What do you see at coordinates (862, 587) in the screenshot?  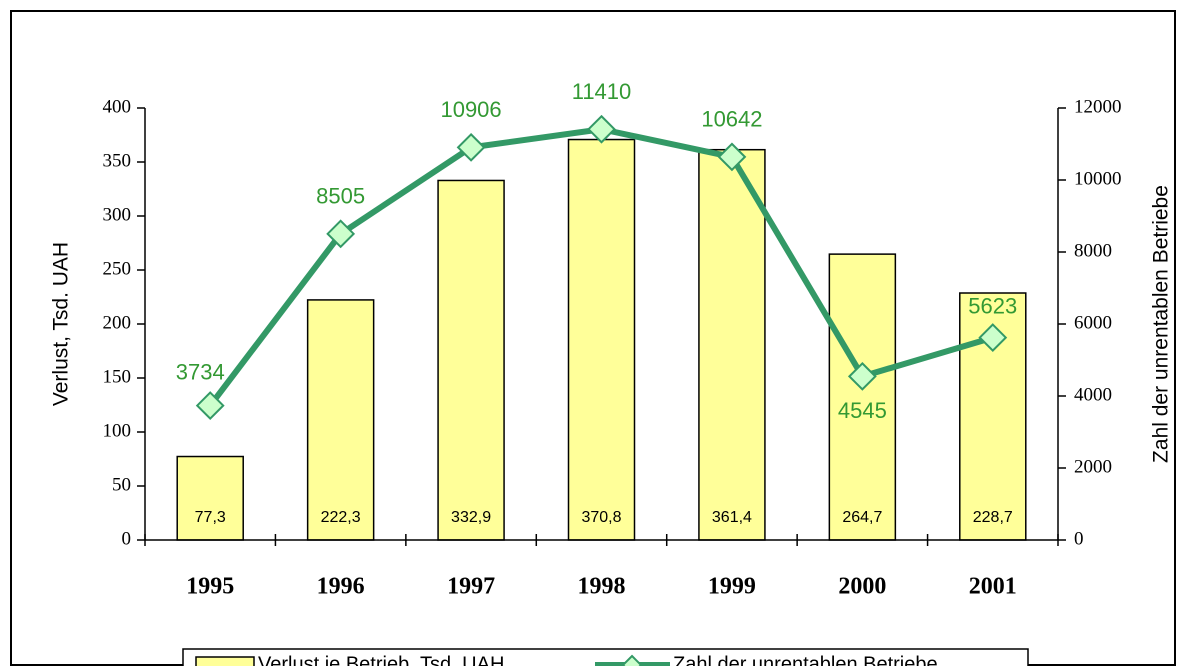 I see `x-tick-label: 2000` at bounding box center [862, 587].